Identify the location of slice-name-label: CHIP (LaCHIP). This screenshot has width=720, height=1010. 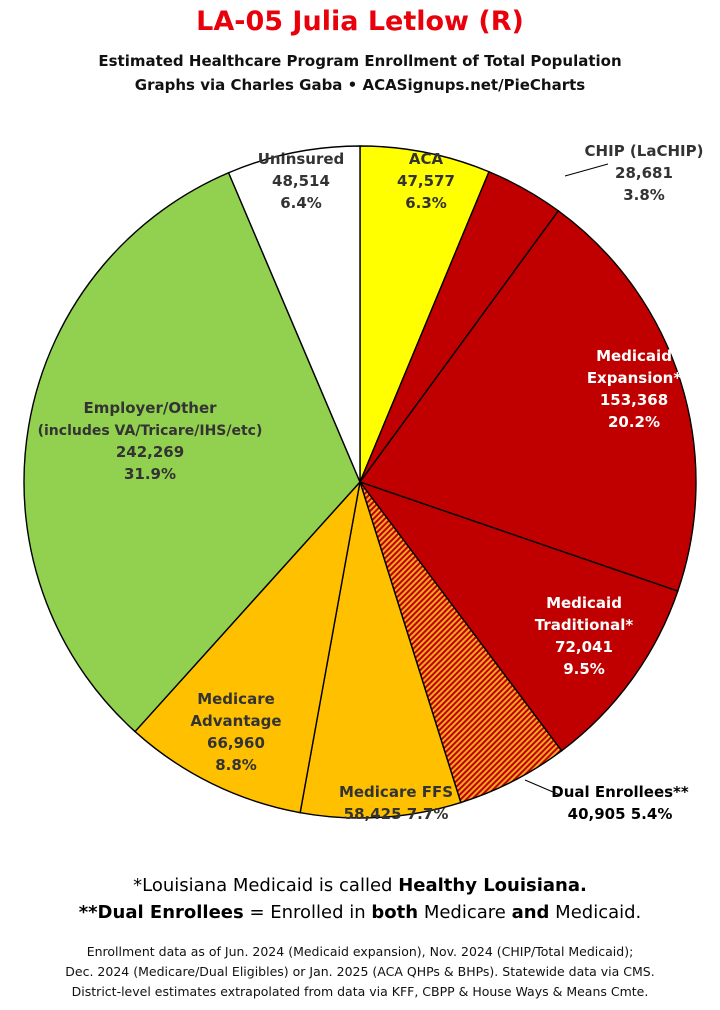
(644, 151).